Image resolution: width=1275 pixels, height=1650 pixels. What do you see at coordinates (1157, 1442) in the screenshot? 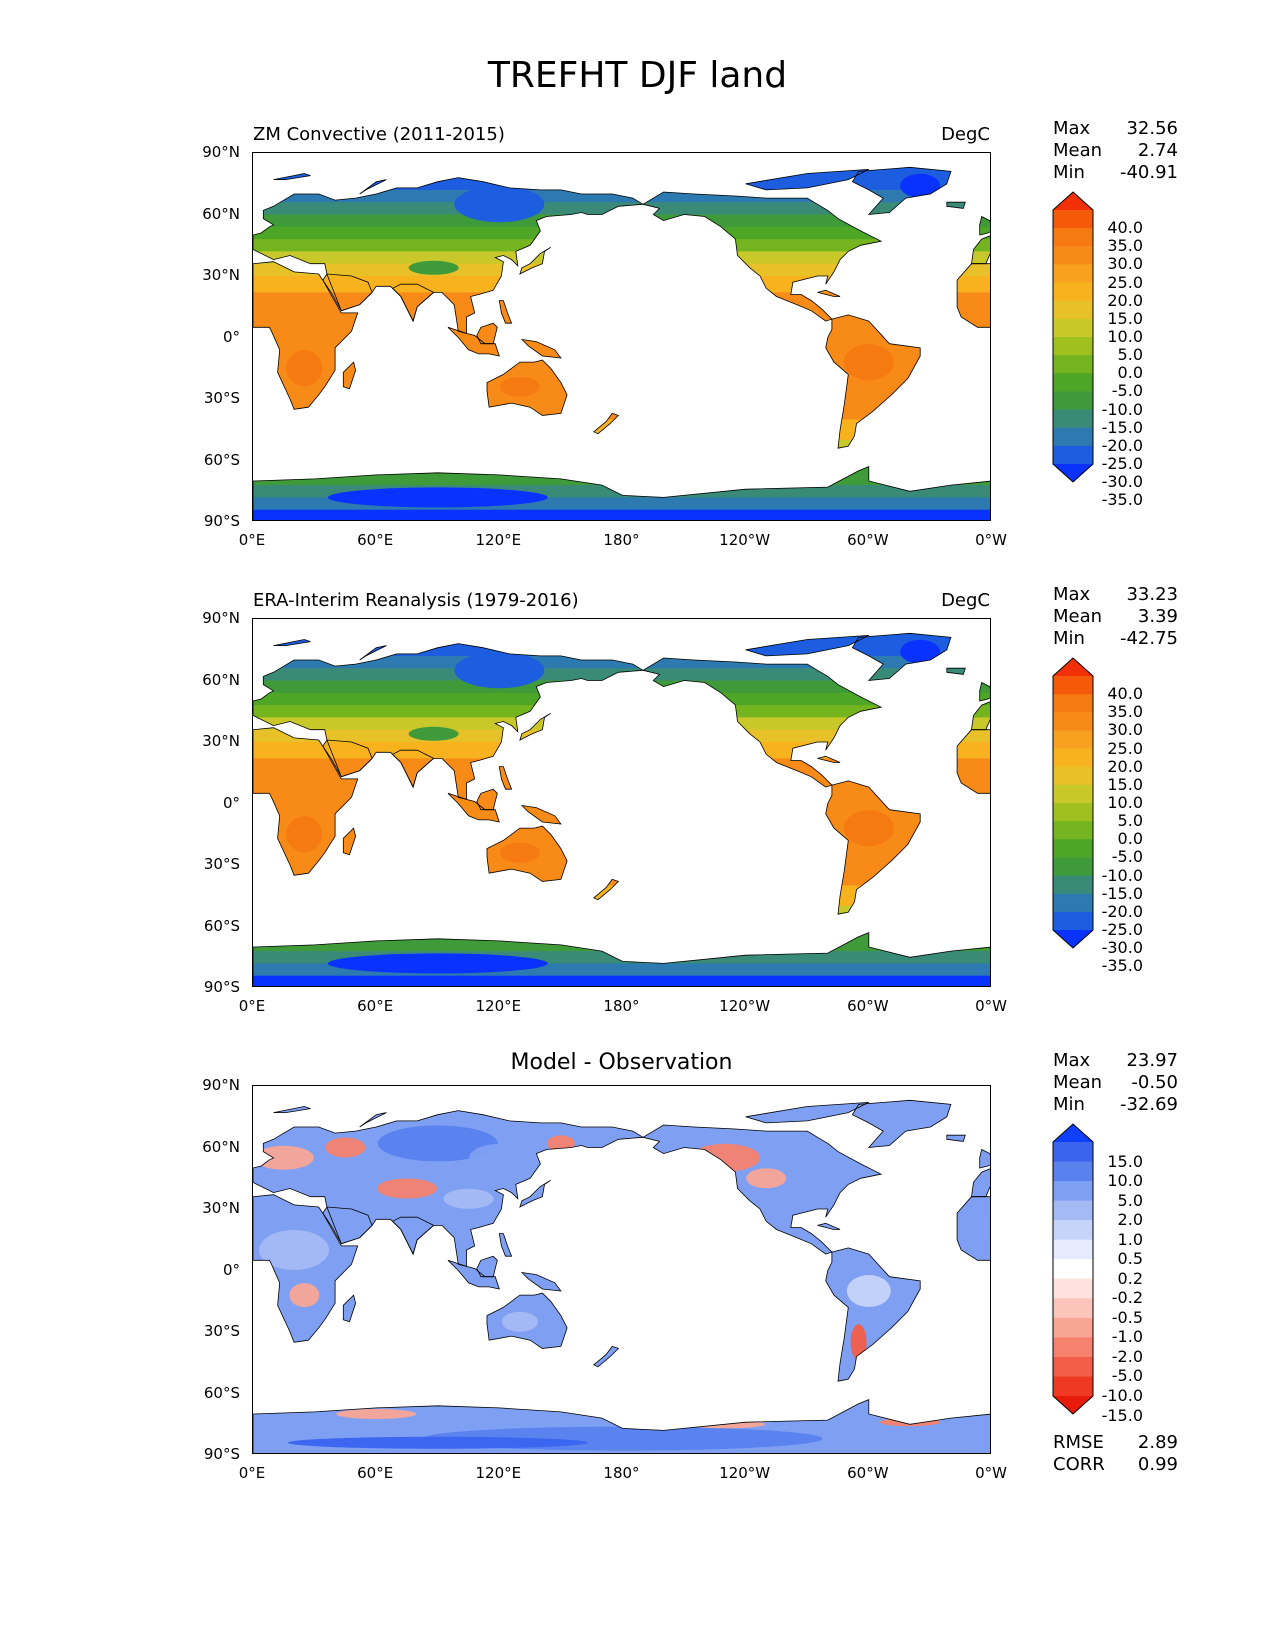
I see `stat-value: 2.89` at bounding box center [1157, 1442].